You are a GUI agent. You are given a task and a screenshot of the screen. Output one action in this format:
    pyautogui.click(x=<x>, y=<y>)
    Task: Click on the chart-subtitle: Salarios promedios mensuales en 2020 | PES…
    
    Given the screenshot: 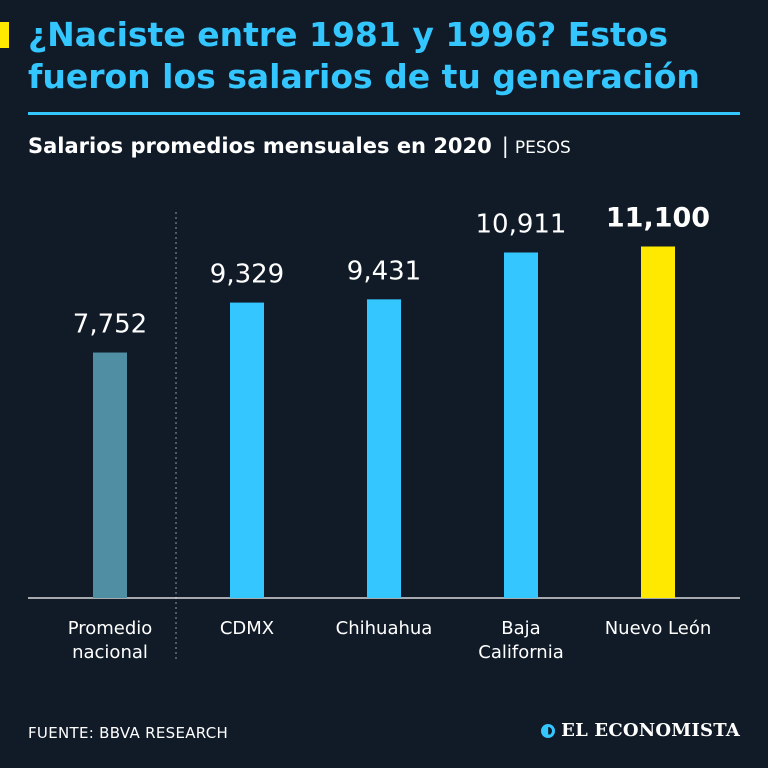 What is the action you would take?
    pyautogui.click(x=299, y=147)
    